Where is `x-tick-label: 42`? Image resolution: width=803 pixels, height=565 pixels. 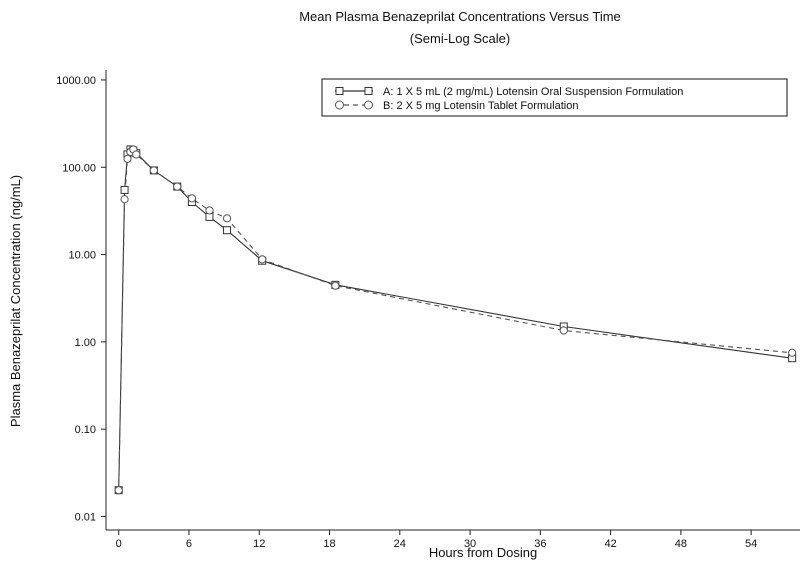
x-tick-label: 42 is located at coordinates (610, 544).